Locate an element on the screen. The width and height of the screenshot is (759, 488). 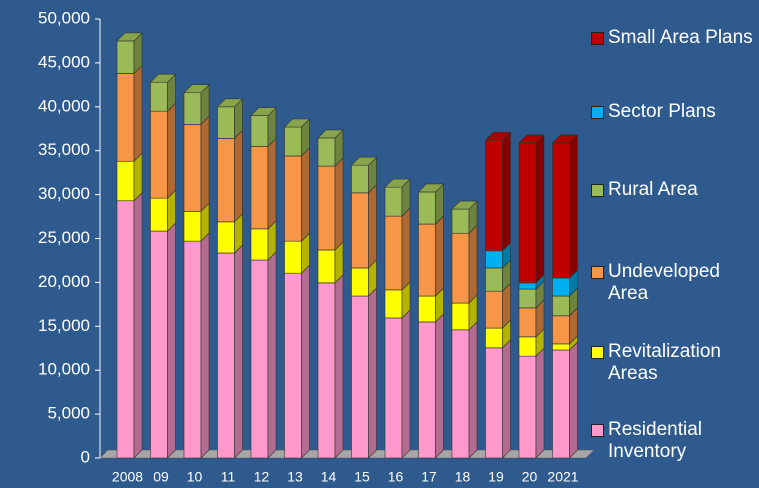
x-tick-label: 2008 is located at coordinates (127, 477).